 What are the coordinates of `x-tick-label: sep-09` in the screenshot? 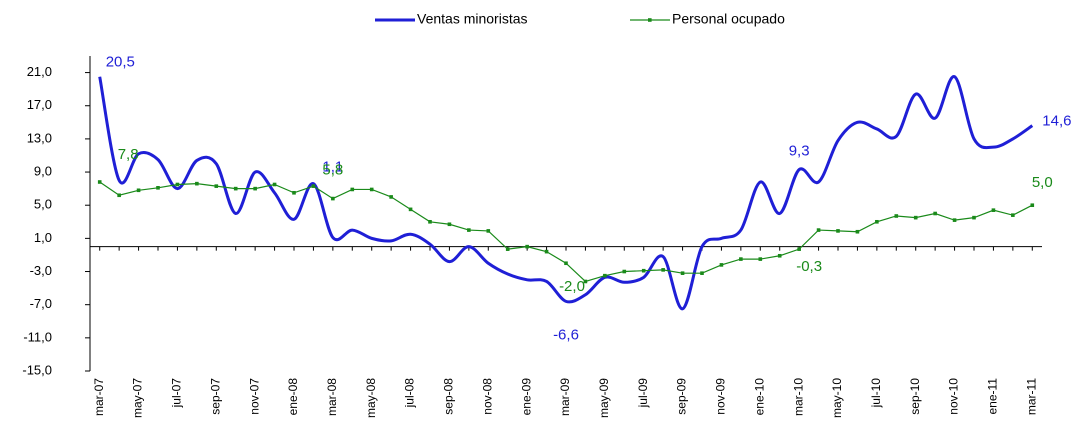 It's located at (682, 396).